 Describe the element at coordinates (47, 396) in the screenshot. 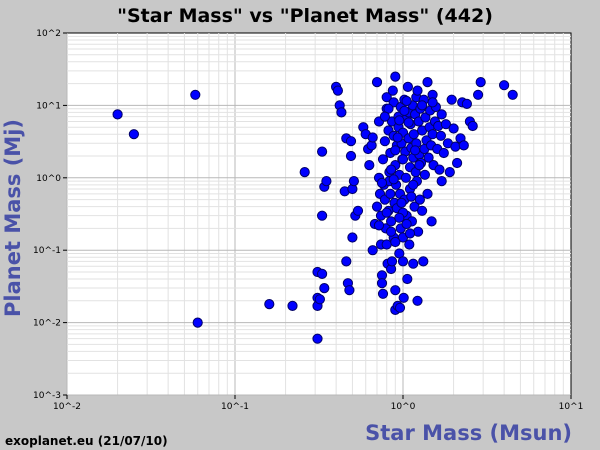

I see `y-tick-label: 10^-3` at that location.